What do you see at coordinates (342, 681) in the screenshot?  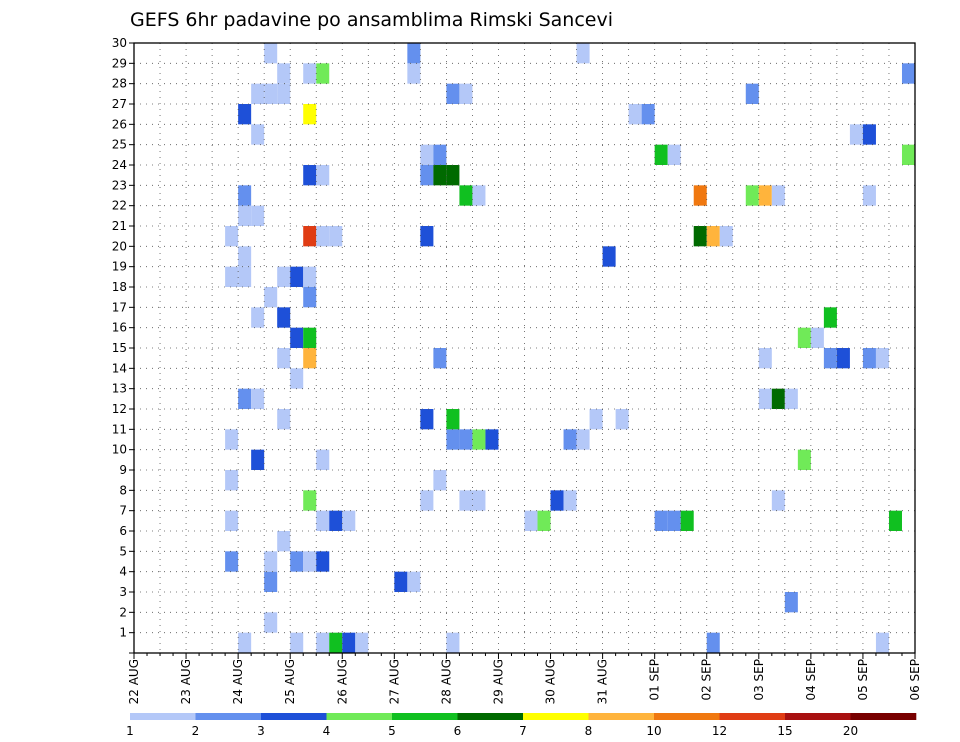 I see `x-tick-label: 26 AUG` at bounding box center [342, 681].